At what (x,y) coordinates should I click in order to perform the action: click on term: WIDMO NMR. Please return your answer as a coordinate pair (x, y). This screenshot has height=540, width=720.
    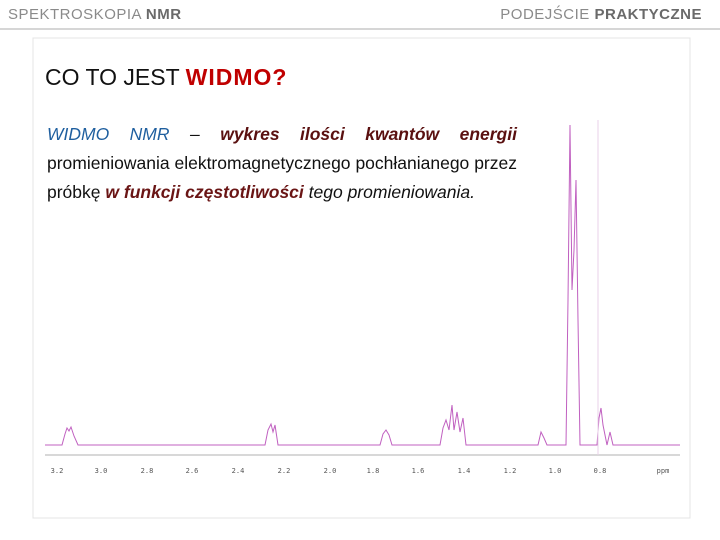
    Looking at the image, I should click on (108, 134).